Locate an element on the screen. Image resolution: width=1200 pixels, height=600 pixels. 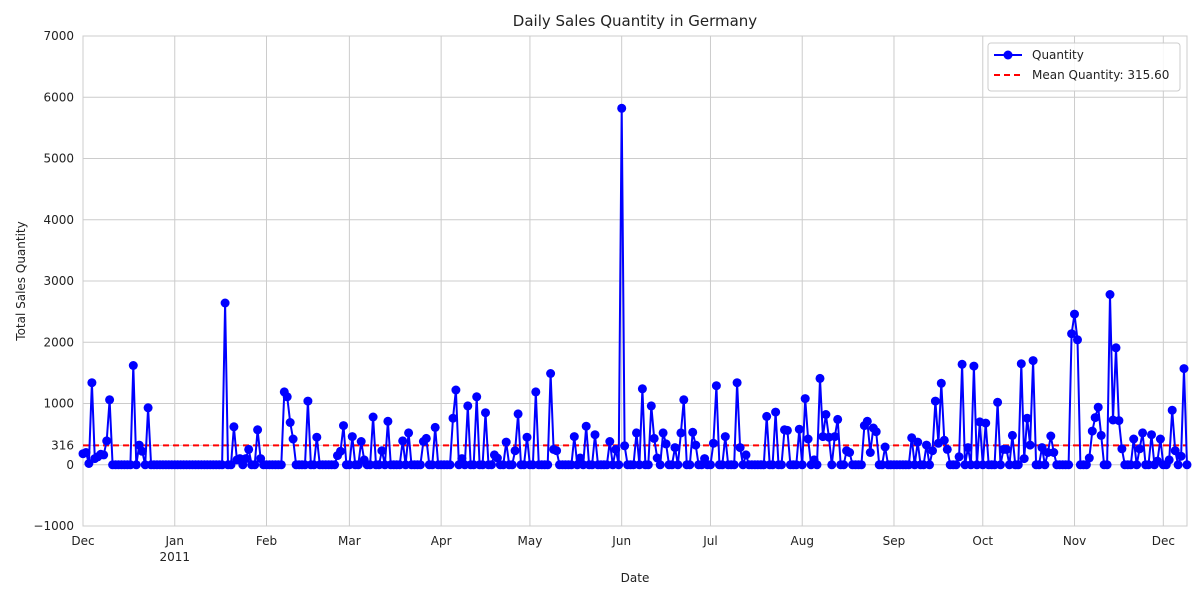
y-tick-label: 6000 is located at coordinates (58, 97).